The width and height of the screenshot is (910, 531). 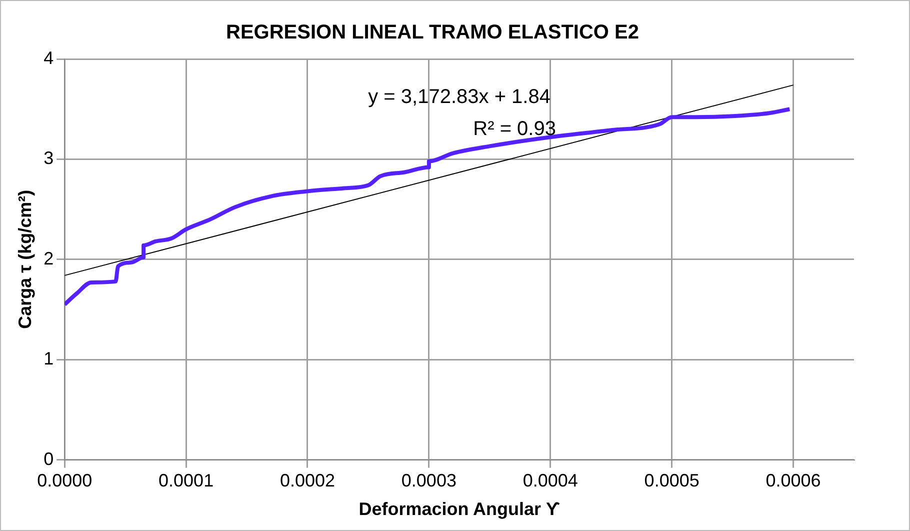 I want to click on y-tick-label: 3, so click(x=49, y=158).